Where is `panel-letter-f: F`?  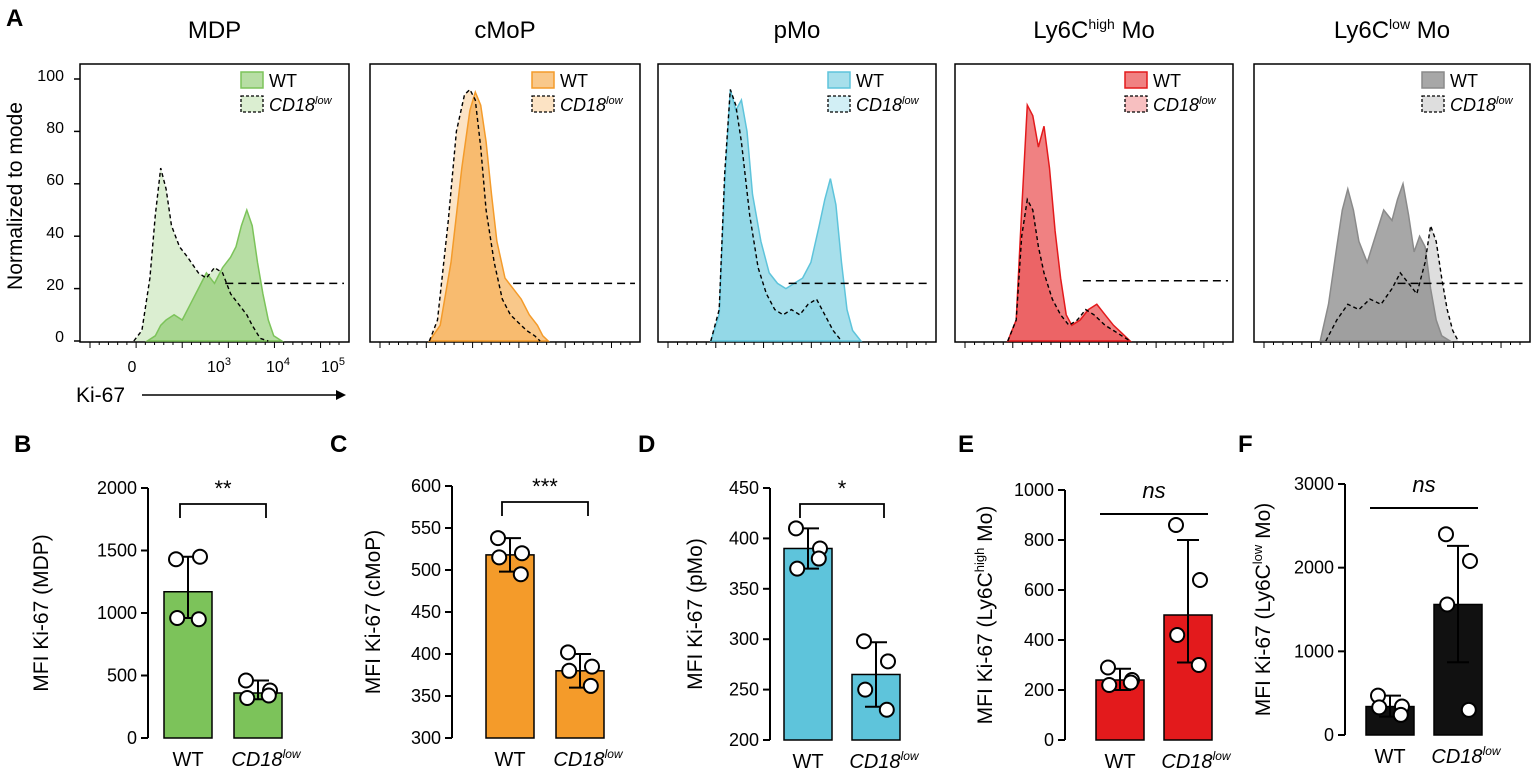
panel-letter-f: F is located at coordinates (1245, 444).